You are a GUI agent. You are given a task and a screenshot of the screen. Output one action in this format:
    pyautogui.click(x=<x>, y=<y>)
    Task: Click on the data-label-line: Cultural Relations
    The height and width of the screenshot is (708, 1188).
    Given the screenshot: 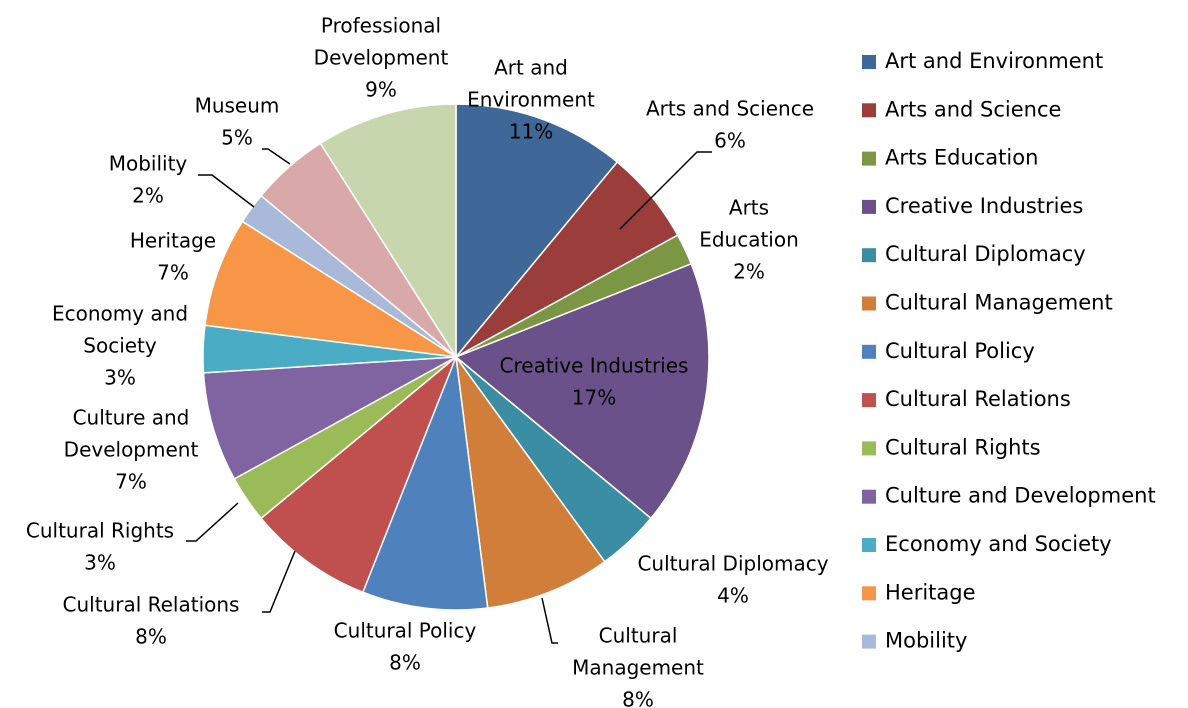 What is the action you would take?
    pyautogui.click(x=151, y=605)
    